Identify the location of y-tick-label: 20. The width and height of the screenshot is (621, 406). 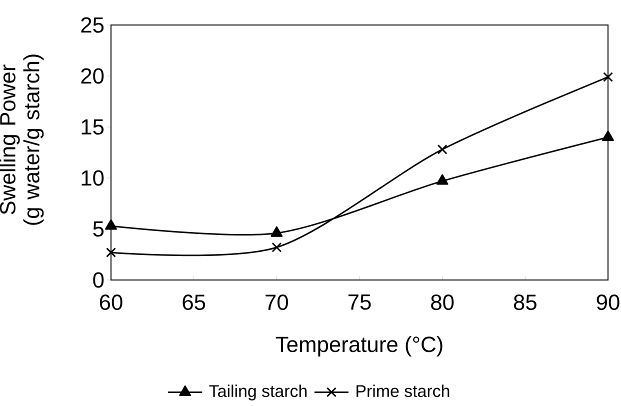
(92, 76).